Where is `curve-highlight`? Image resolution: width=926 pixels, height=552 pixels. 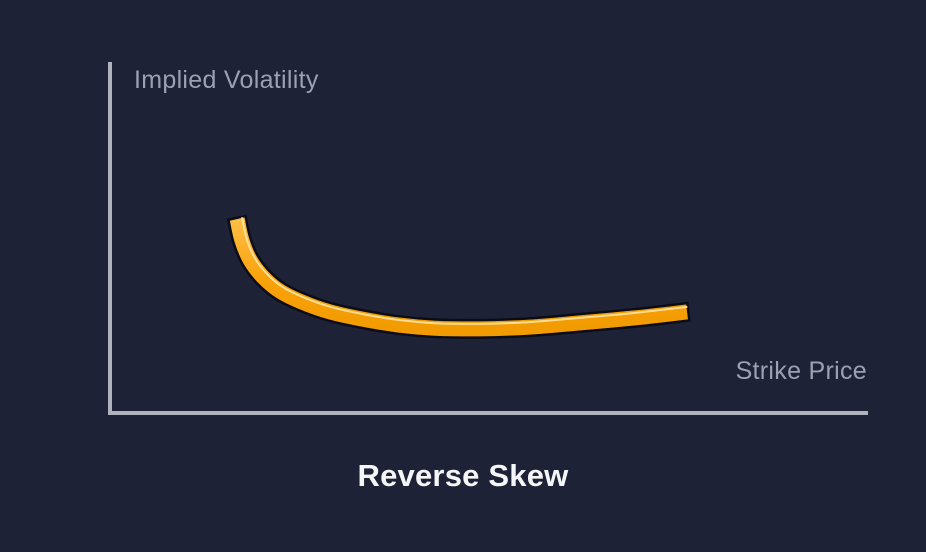 curve-highlight is located at coordinates (464, 271).